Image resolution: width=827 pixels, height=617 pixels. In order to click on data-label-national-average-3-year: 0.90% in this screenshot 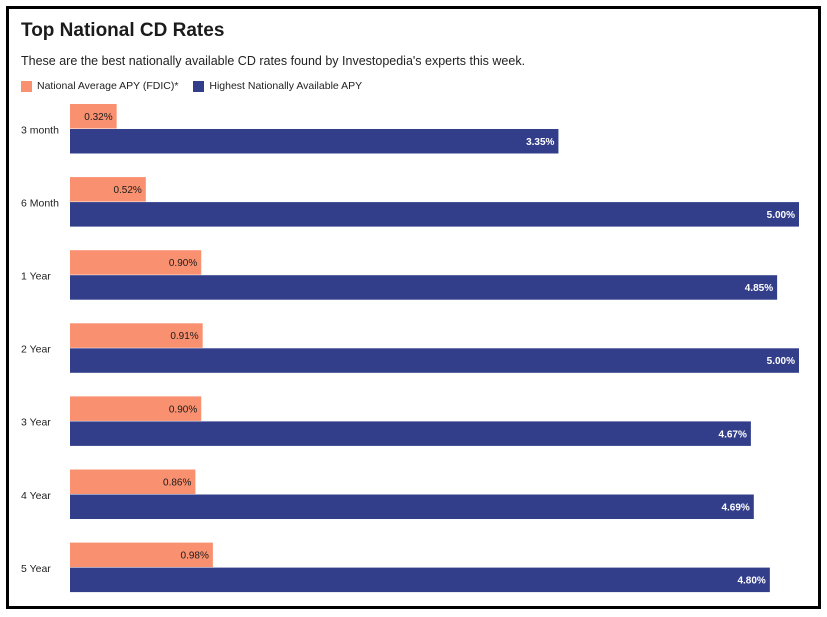, I will do `click(183, 409)`.